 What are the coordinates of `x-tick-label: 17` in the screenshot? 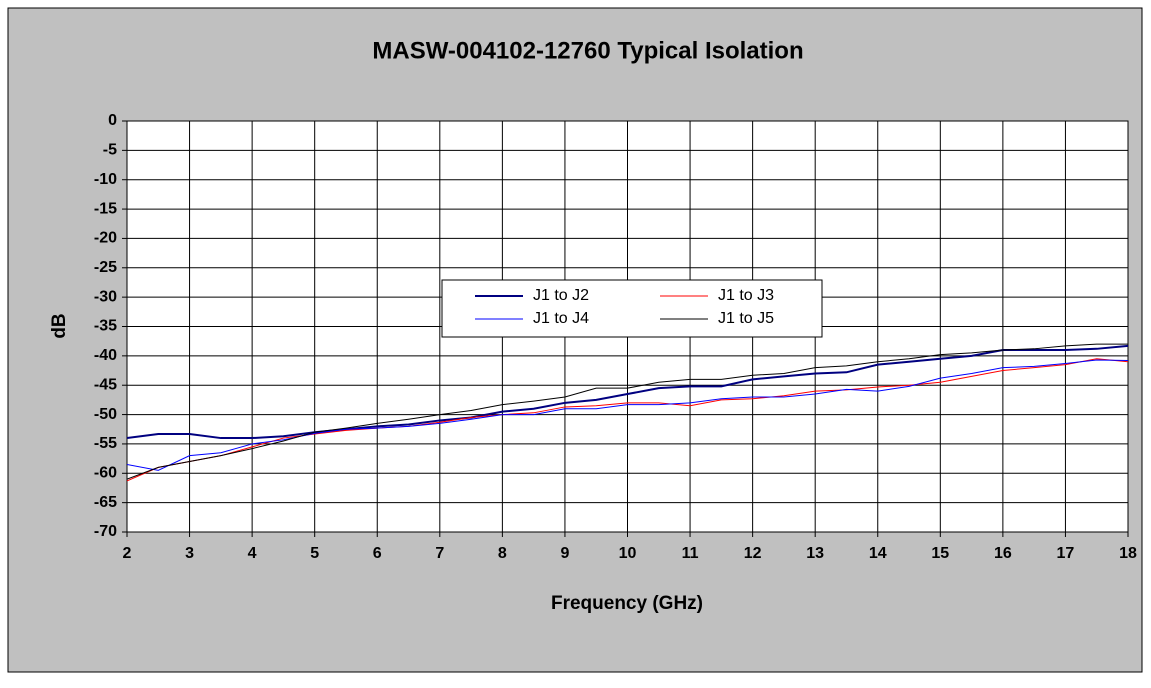 It's located at (1066, 553).